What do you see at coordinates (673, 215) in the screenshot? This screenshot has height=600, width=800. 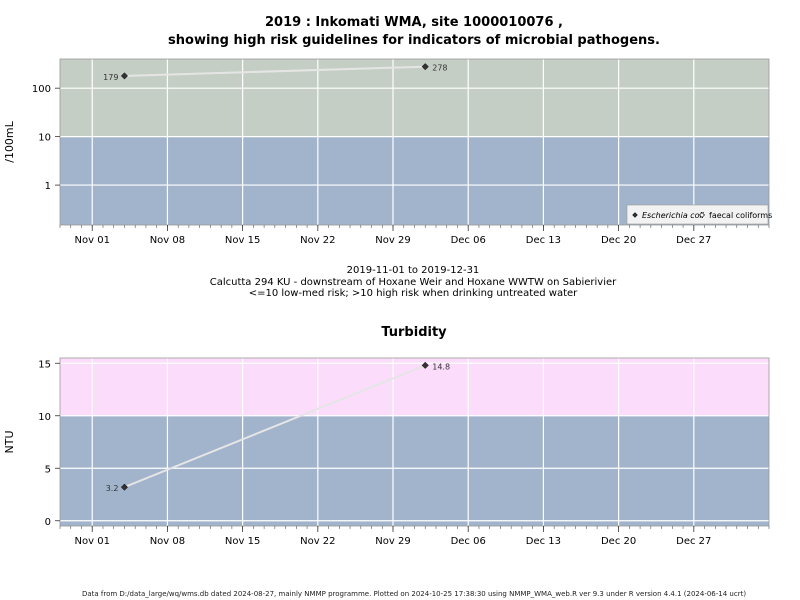 I see `legend-label-ecoli: Escherichia coli` at bounding box center [673, 215].